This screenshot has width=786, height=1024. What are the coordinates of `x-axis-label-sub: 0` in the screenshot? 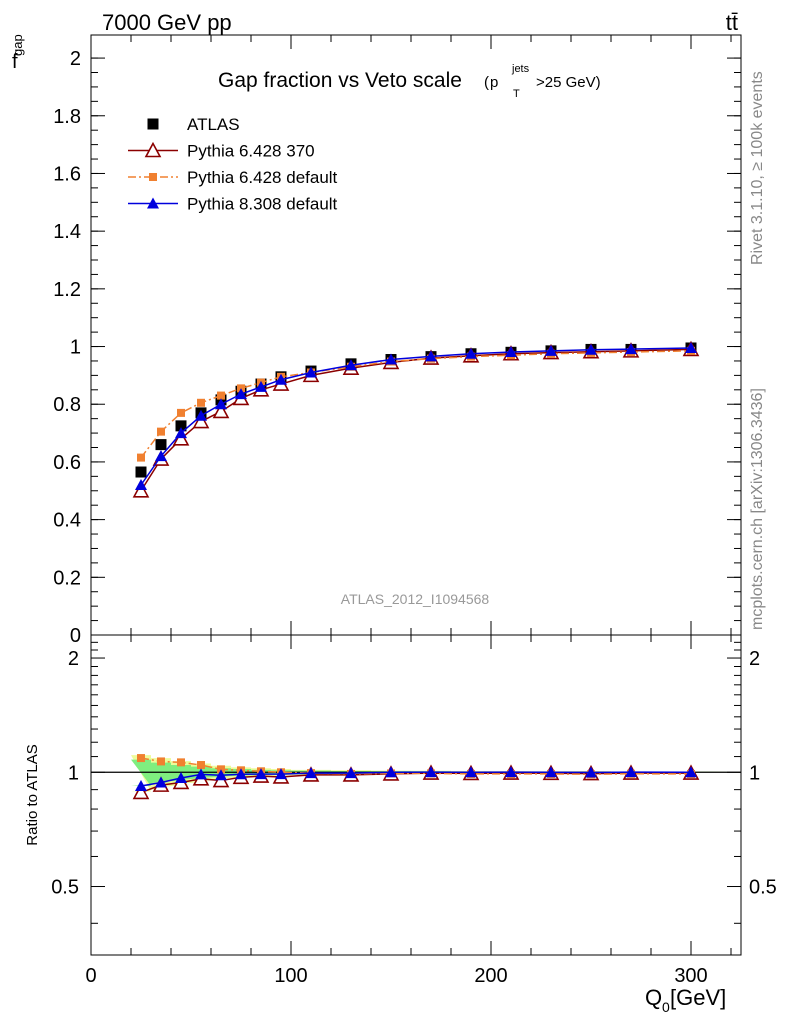 It's located at (666, 1007).